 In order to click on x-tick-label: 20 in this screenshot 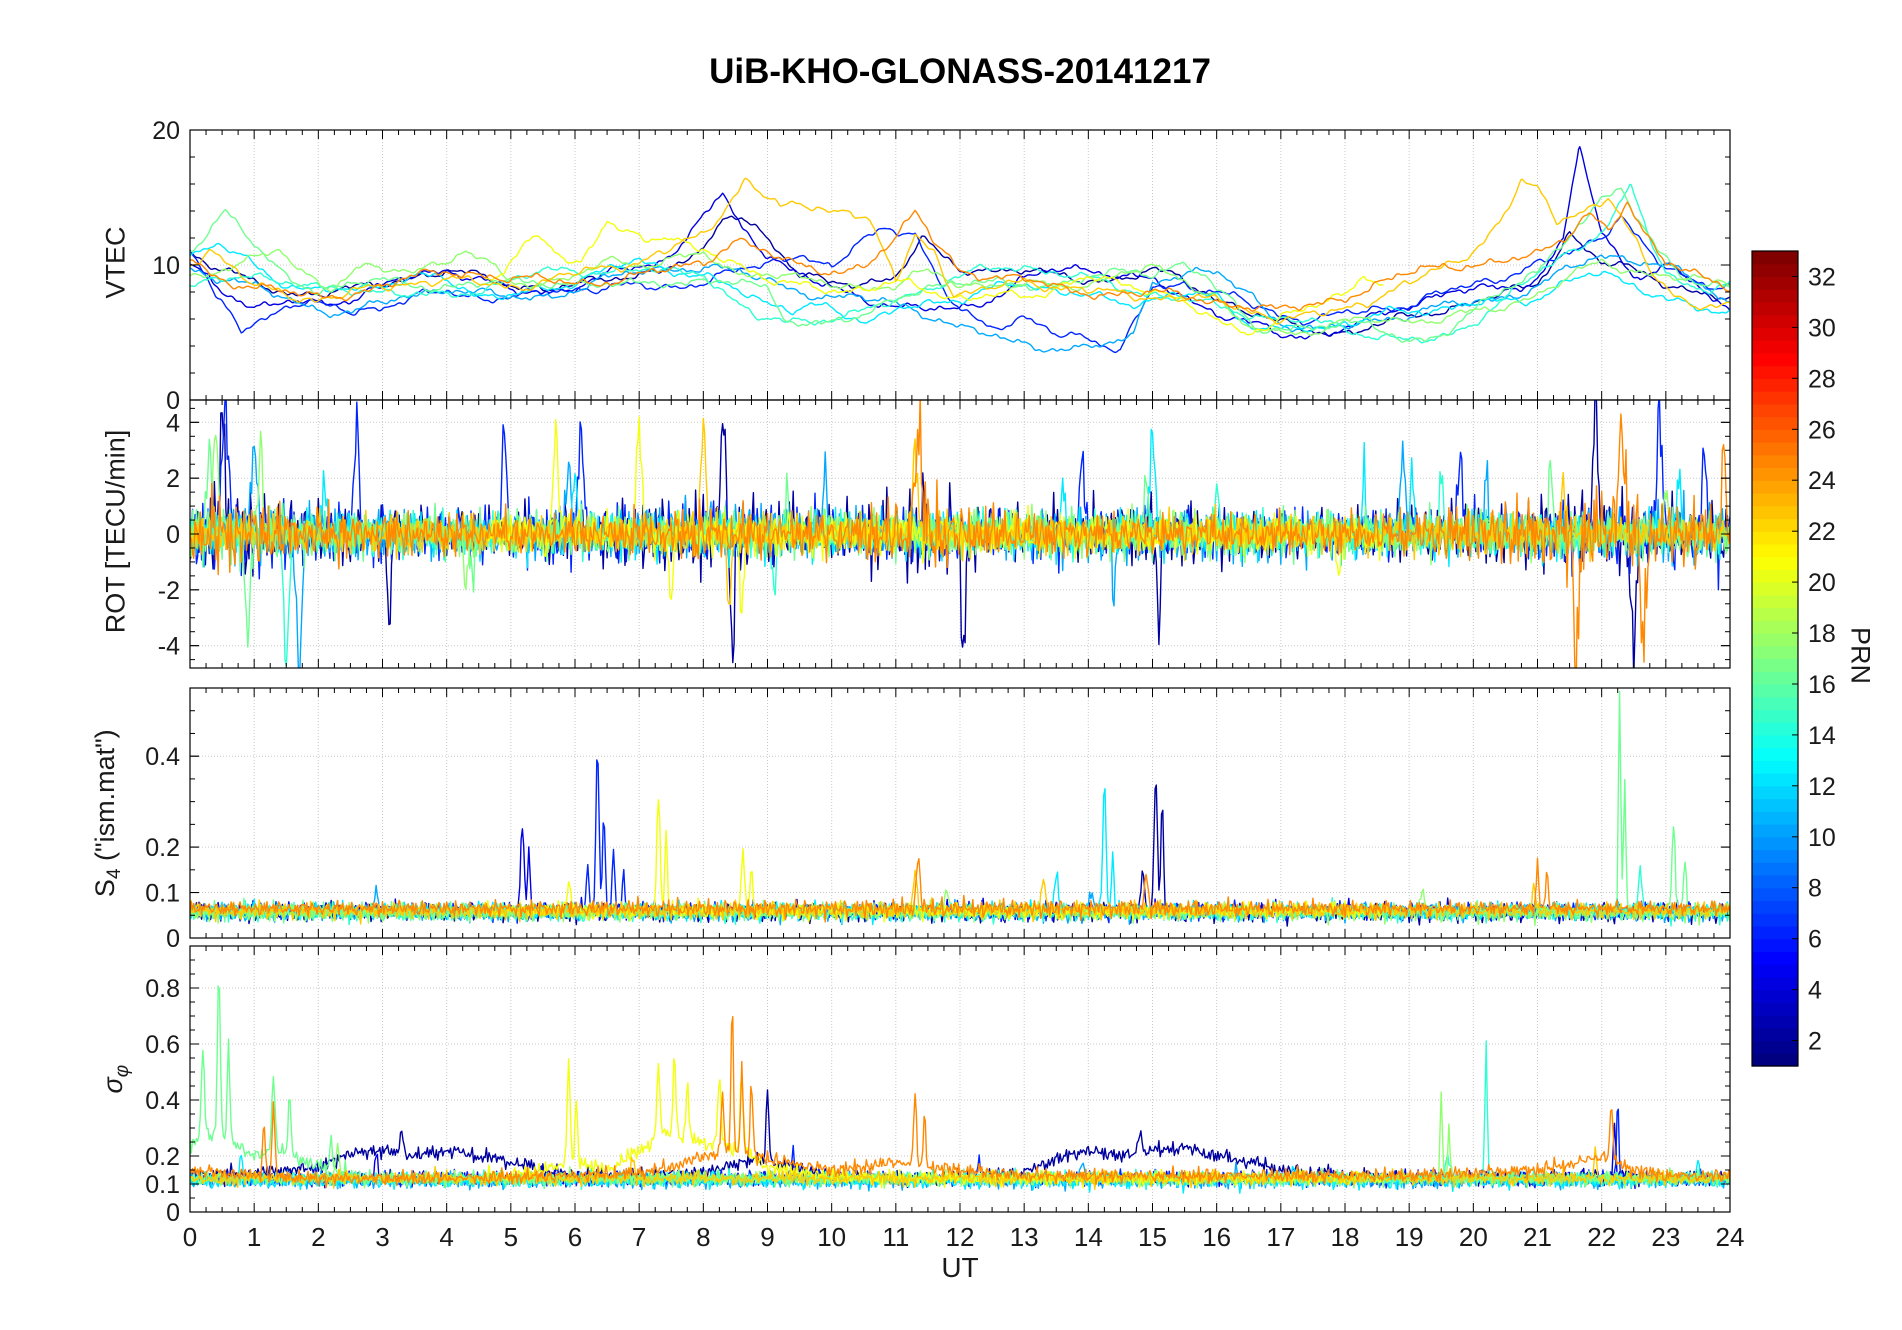, I will do `click(1473, 1237)`.